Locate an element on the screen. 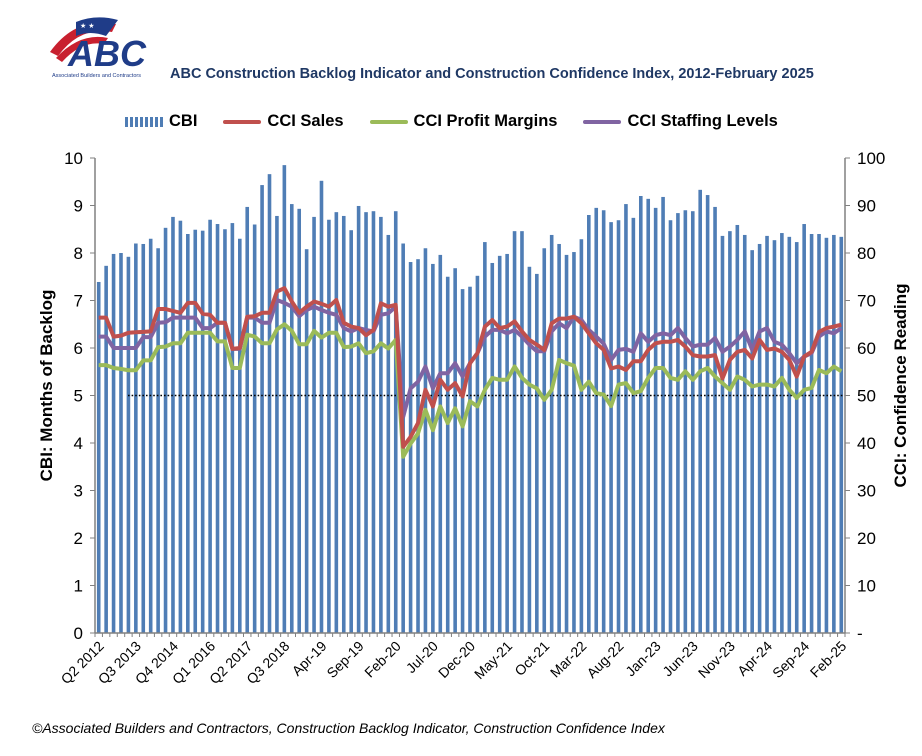 Image resolution: width=922 pixels, height=756 pixels. x-tick-label: Apr-19 is located at coordinates (309, 658).